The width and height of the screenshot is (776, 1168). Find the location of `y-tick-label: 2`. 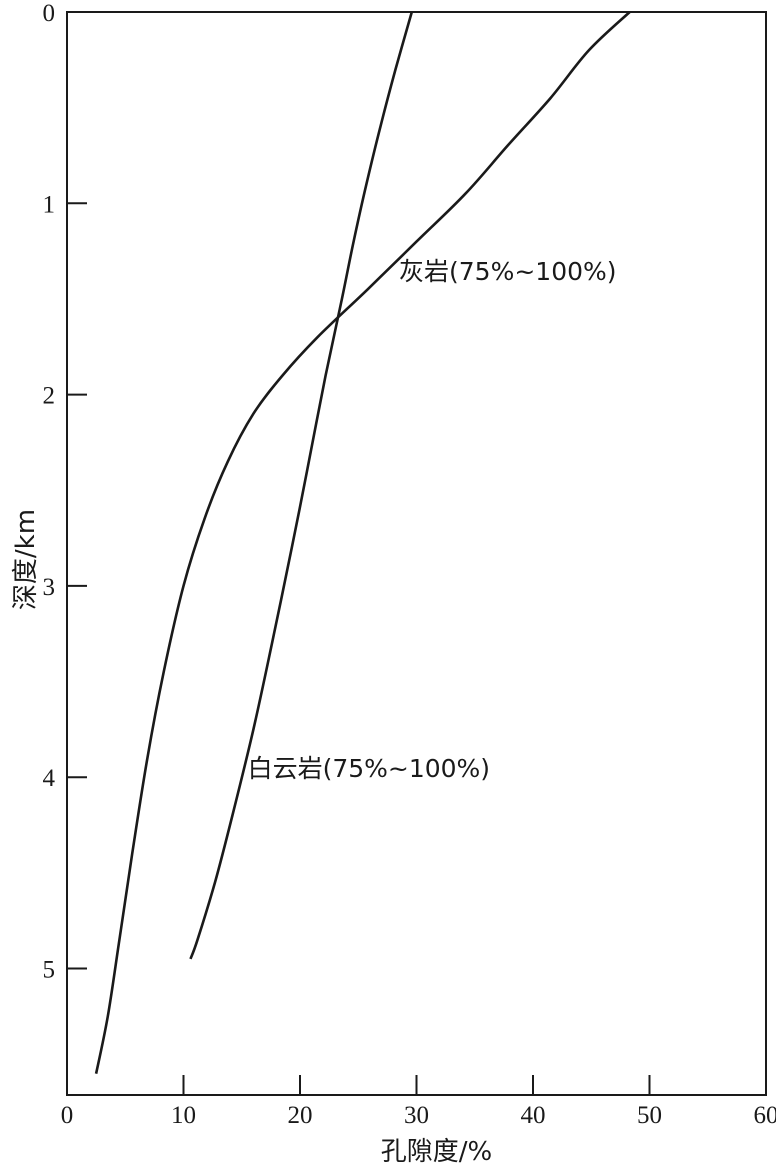

y-tick-label: 2 is located at coordinates (49, 396).